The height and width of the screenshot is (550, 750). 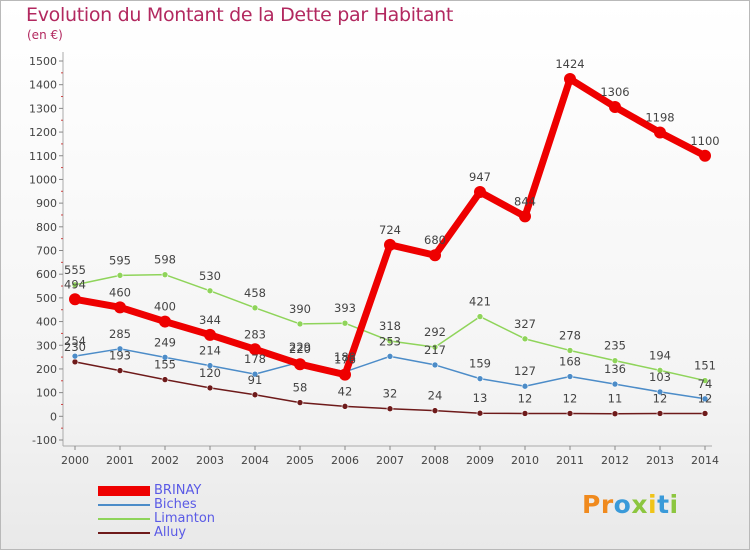 I want to click on data-label-limanton: 151, so click(x=705, y=366).